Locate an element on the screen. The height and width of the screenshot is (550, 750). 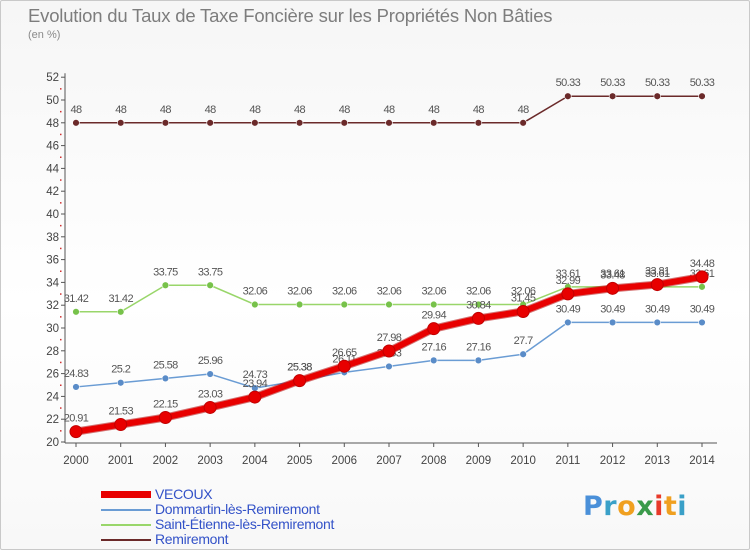
legend-swatch-saint-etienne is located at coordinates (126, 525).